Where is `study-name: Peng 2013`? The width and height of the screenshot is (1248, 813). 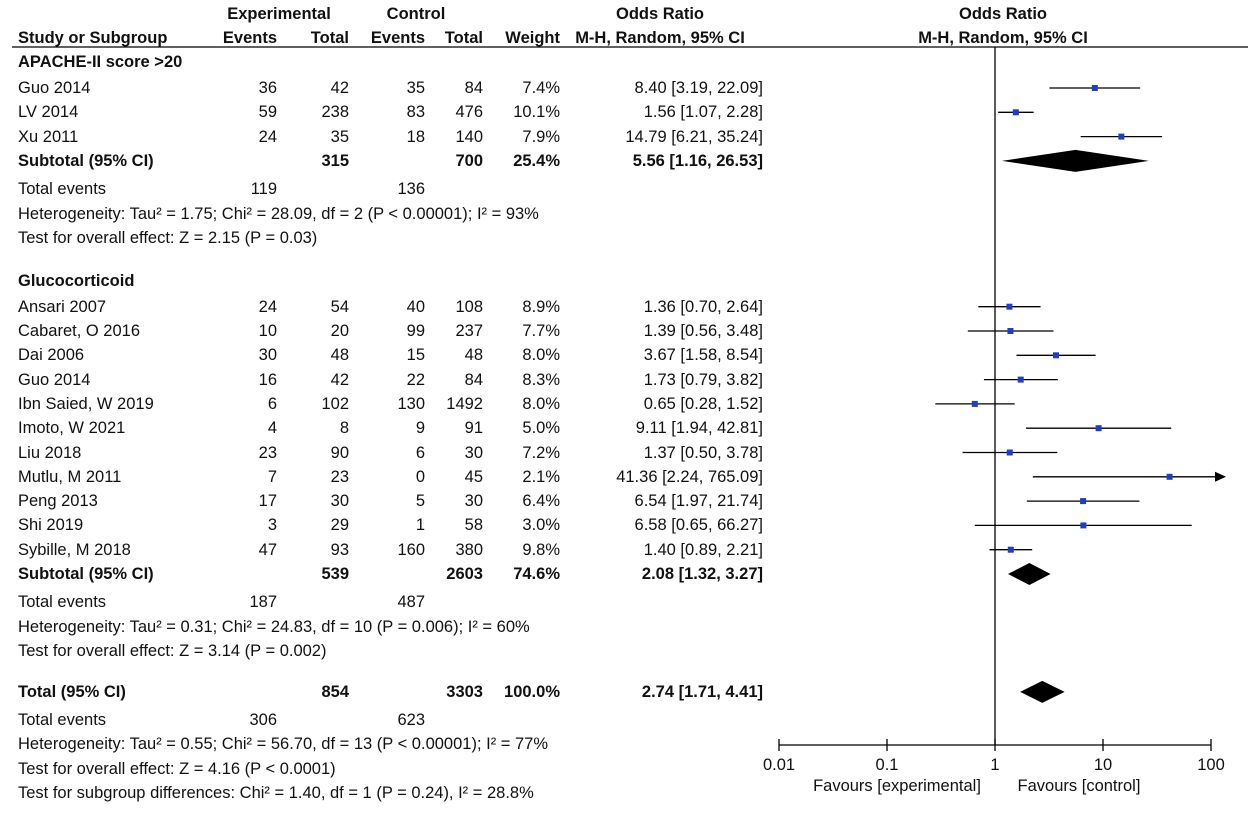
study-name: Peng 2013 is located at coordinates (58, 501).